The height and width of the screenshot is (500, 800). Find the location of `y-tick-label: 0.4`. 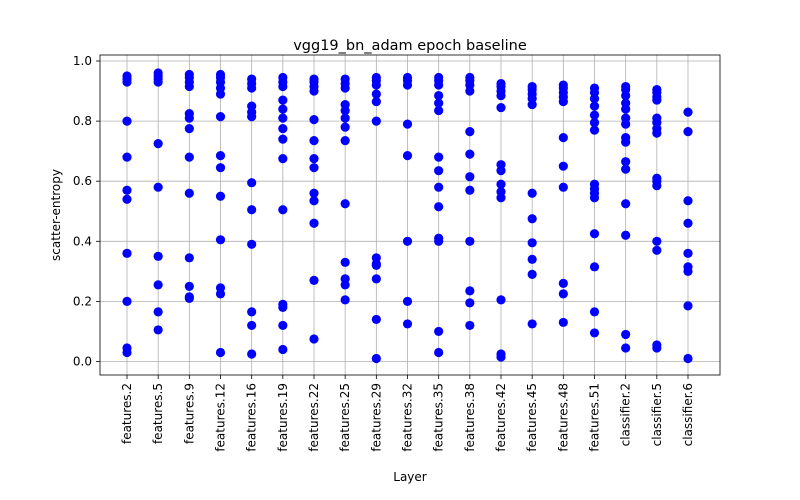

y-tick-label: 0.4 is located at coordinates (82, 241).